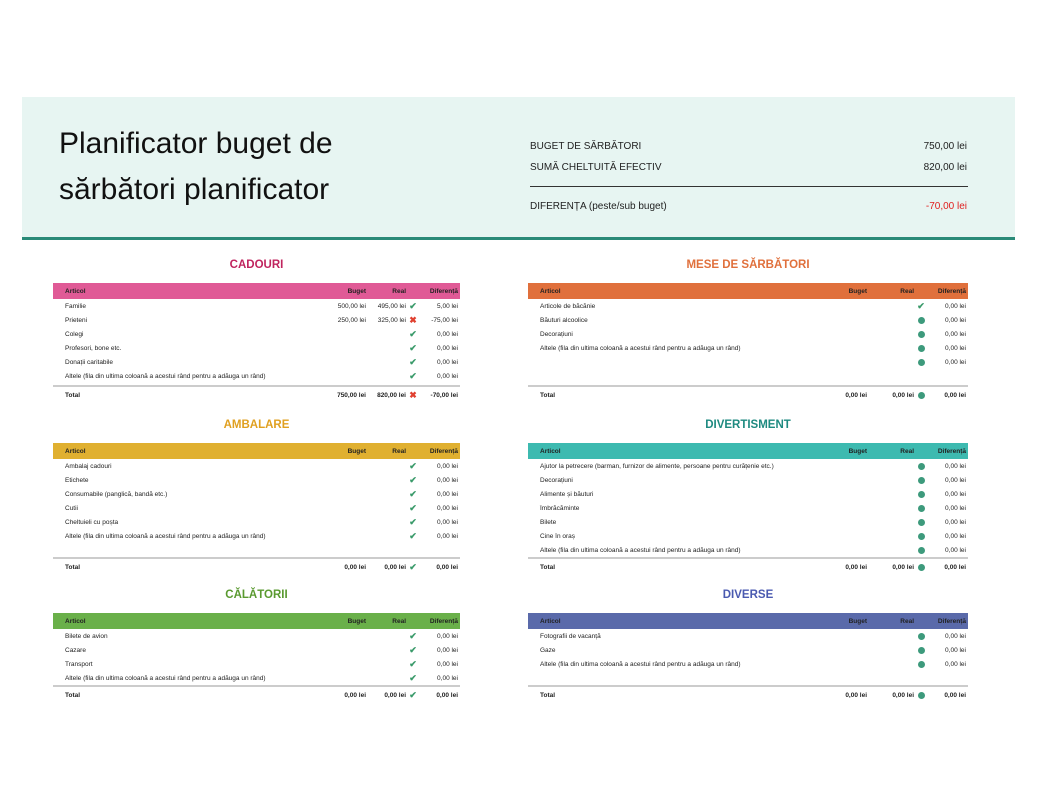 The height and width of the screenshot is (800, 1038). Describe the element at coordinates (256, 650) in the screenshot. I see `table-row: Cazare ✔ 0,00 lei` at that location.